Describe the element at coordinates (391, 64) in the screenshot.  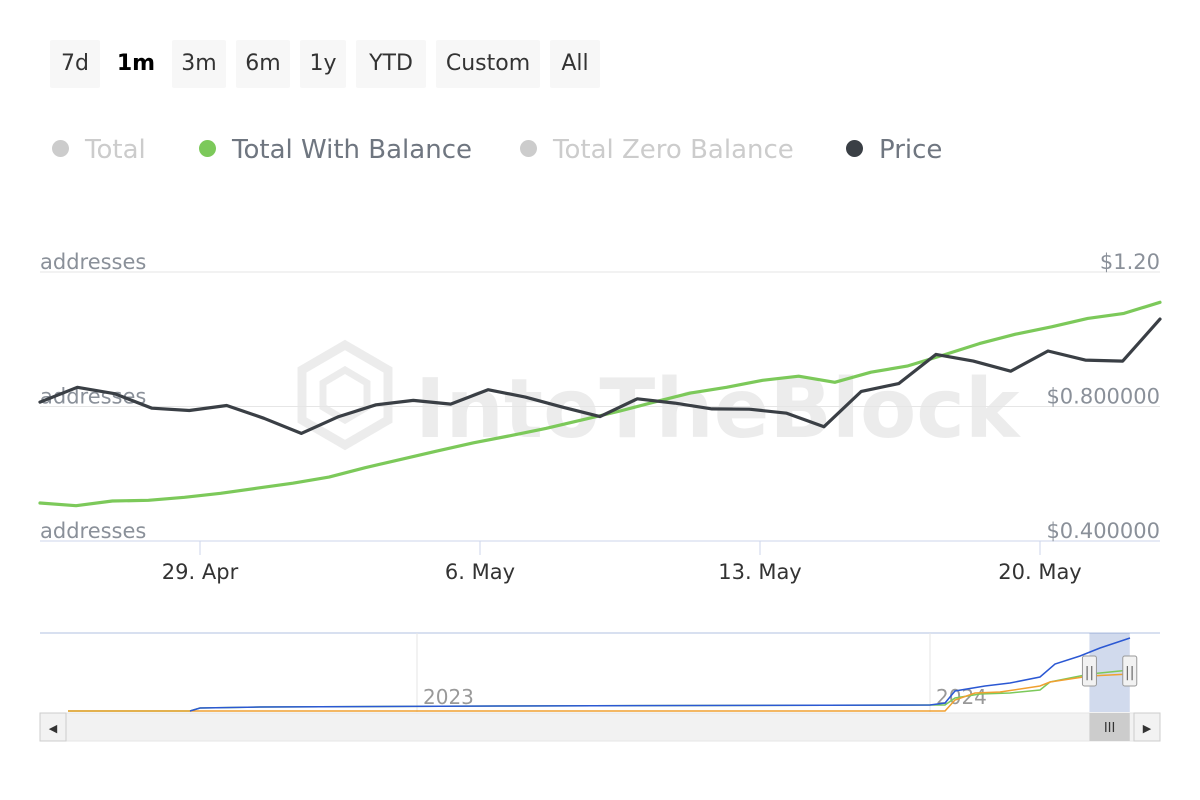
I see `range-button-ytd: YTD` at that location.